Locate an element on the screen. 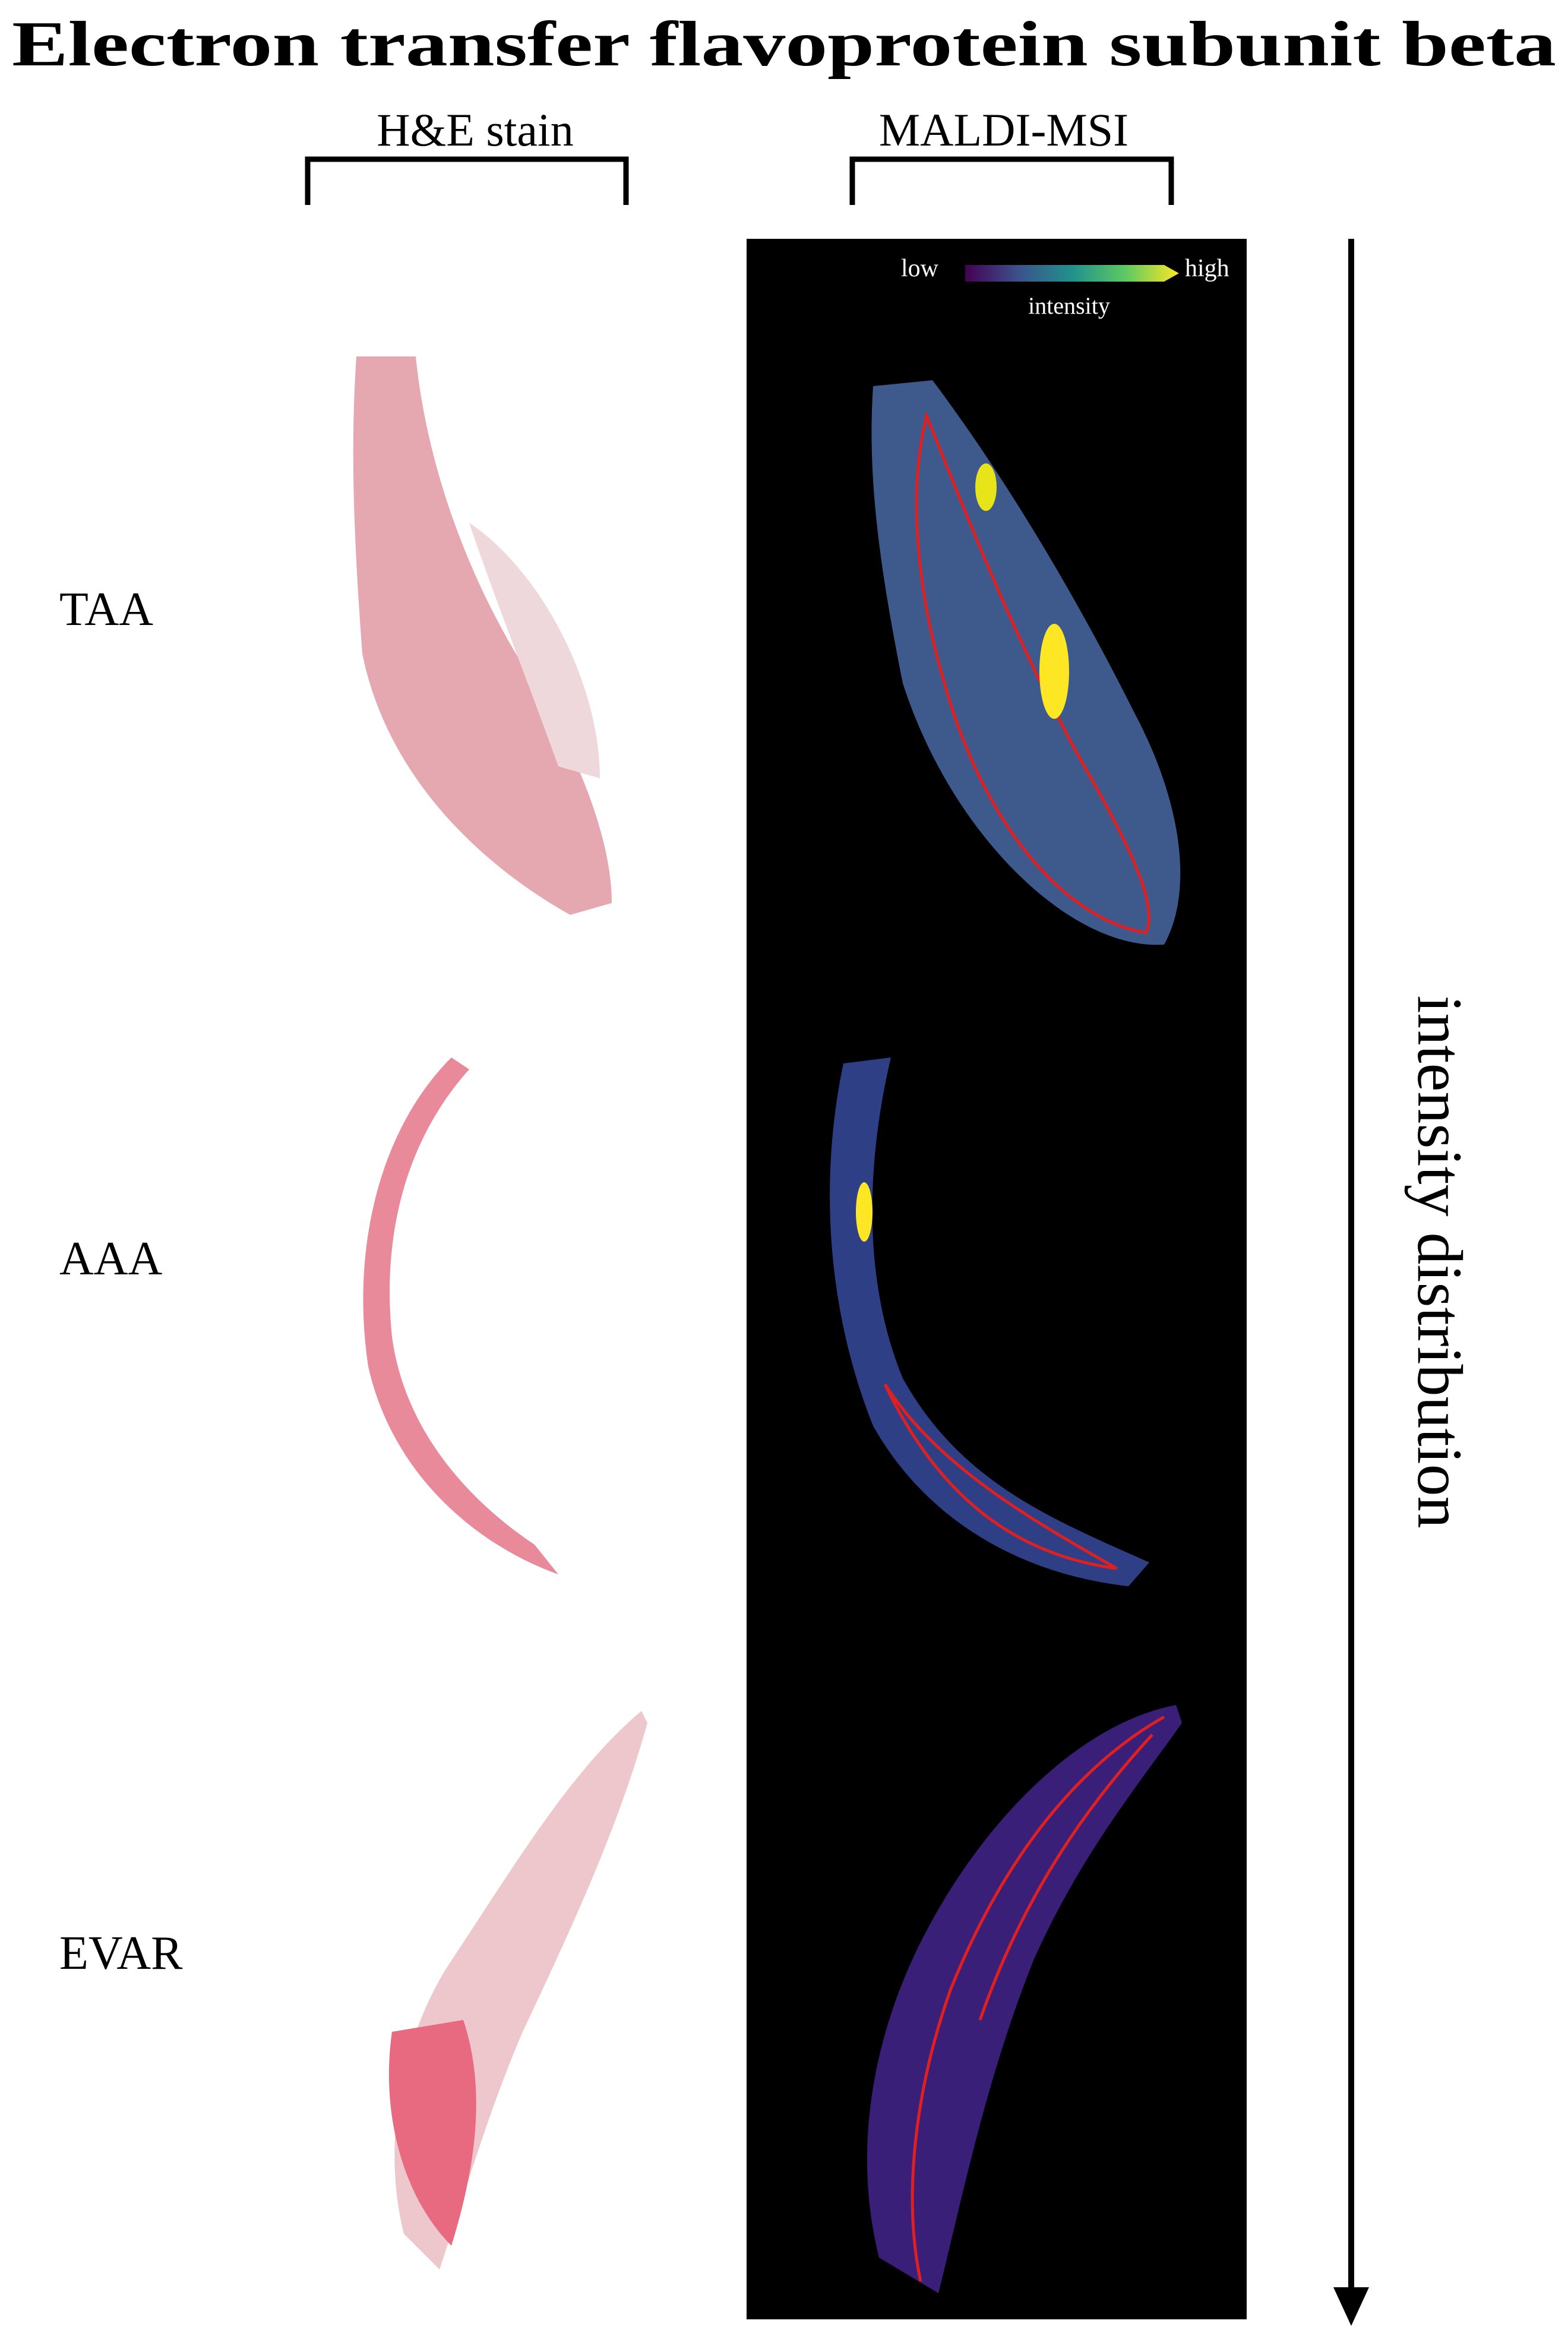 This screenshot has width=1568, height=2333. he-adventitia is located at coordinates (534, 650).